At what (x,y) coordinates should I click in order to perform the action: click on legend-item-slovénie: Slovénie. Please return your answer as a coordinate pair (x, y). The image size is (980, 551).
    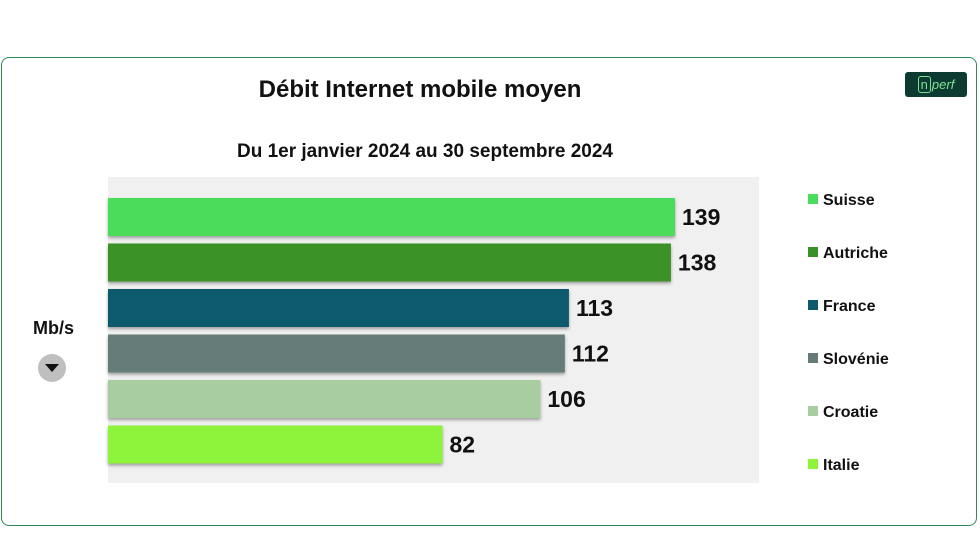
    Looking at the image, I should click on (848, 360).